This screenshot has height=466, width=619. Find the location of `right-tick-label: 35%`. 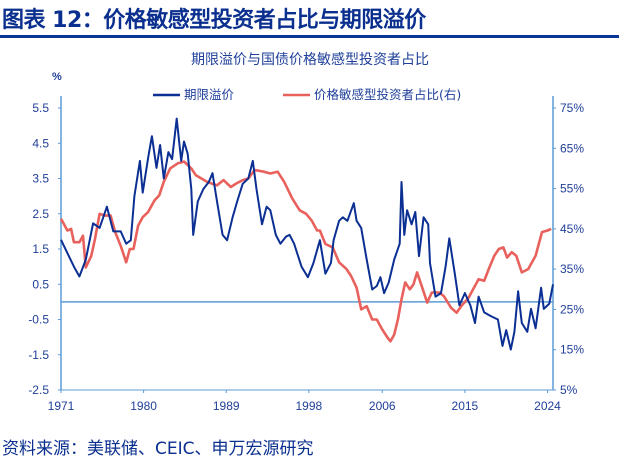

right-tick-label: 35% is located at coordinates (572, 269).